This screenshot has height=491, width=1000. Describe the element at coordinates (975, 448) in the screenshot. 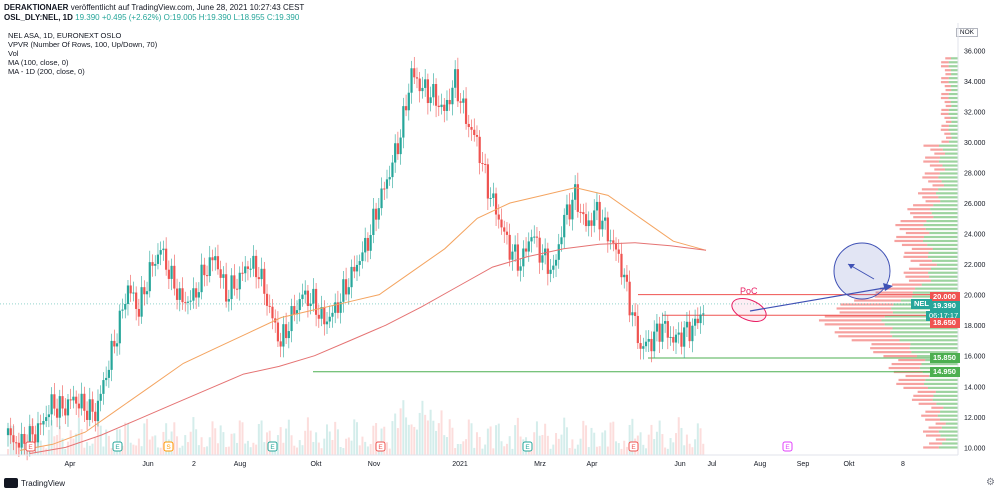

I see `price-tick-label: 10.000` at that location.